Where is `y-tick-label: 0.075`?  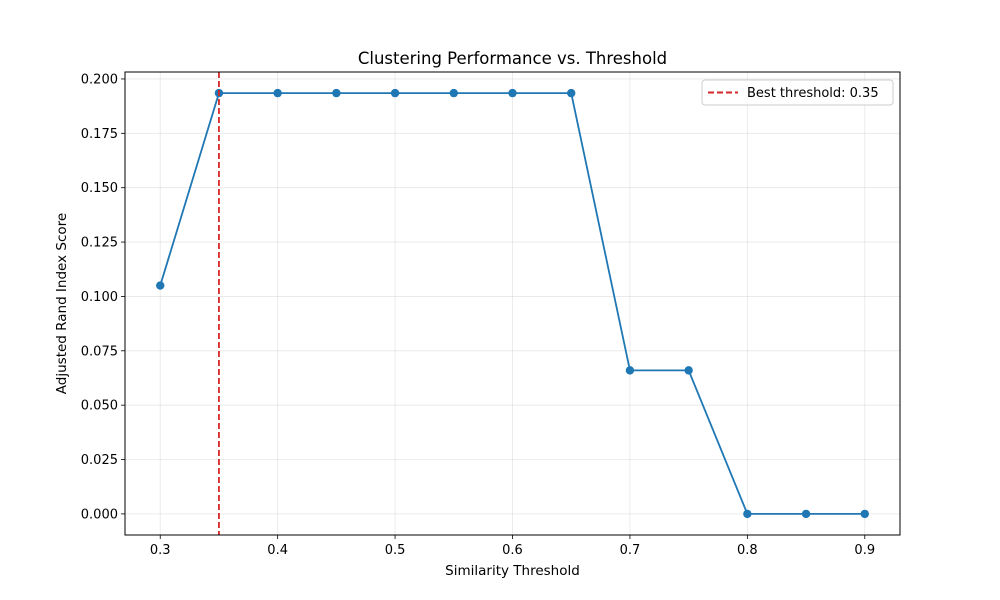
y-tick-label: 0.075 is located at coordinates (99, 351).